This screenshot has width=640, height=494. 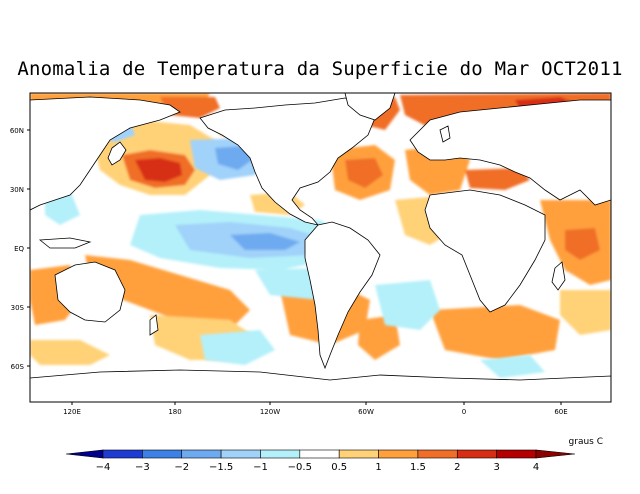 What do you see at coordinates (103, 467) in the screenshot?
I see `colorbar-tick-label: −4` at bounding box center [103, 467].